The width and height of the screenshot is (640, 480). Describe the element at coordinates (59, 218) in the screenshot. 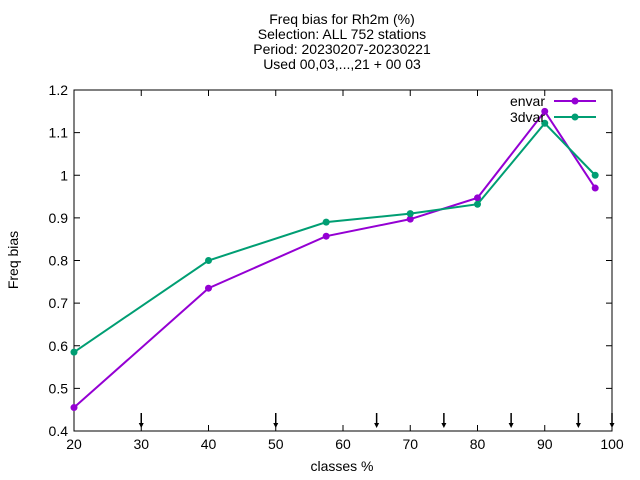

I see `y-tick-label: 0.9` at that location.